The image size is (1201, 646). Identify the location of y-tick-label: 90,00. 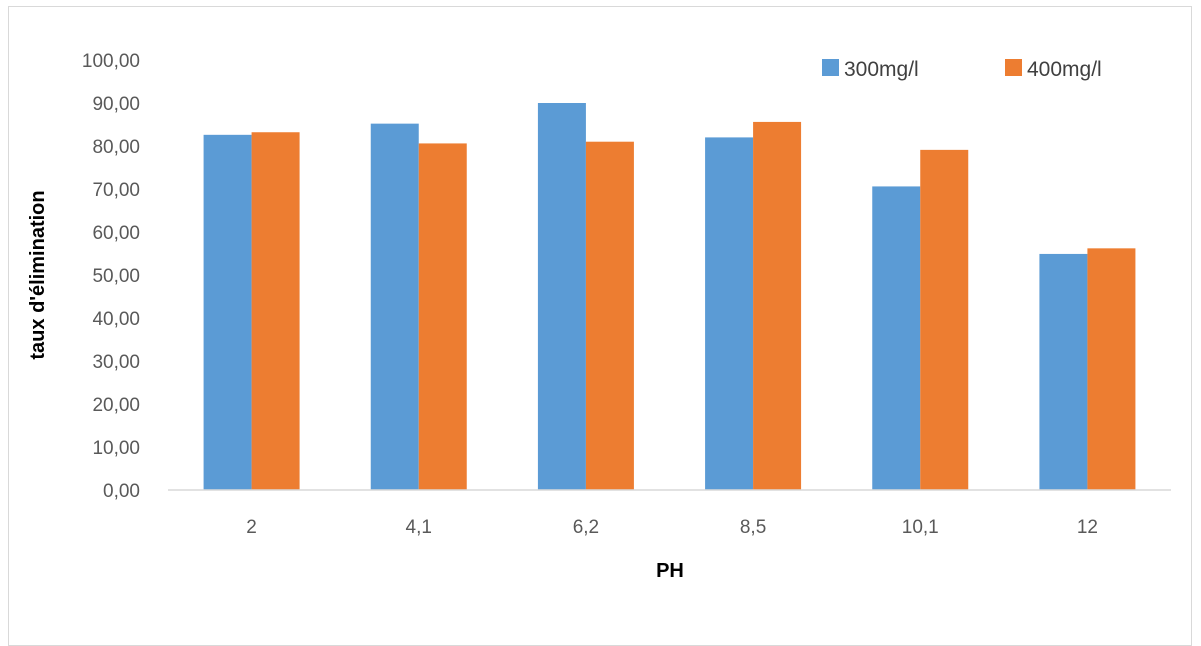
(116, 104).